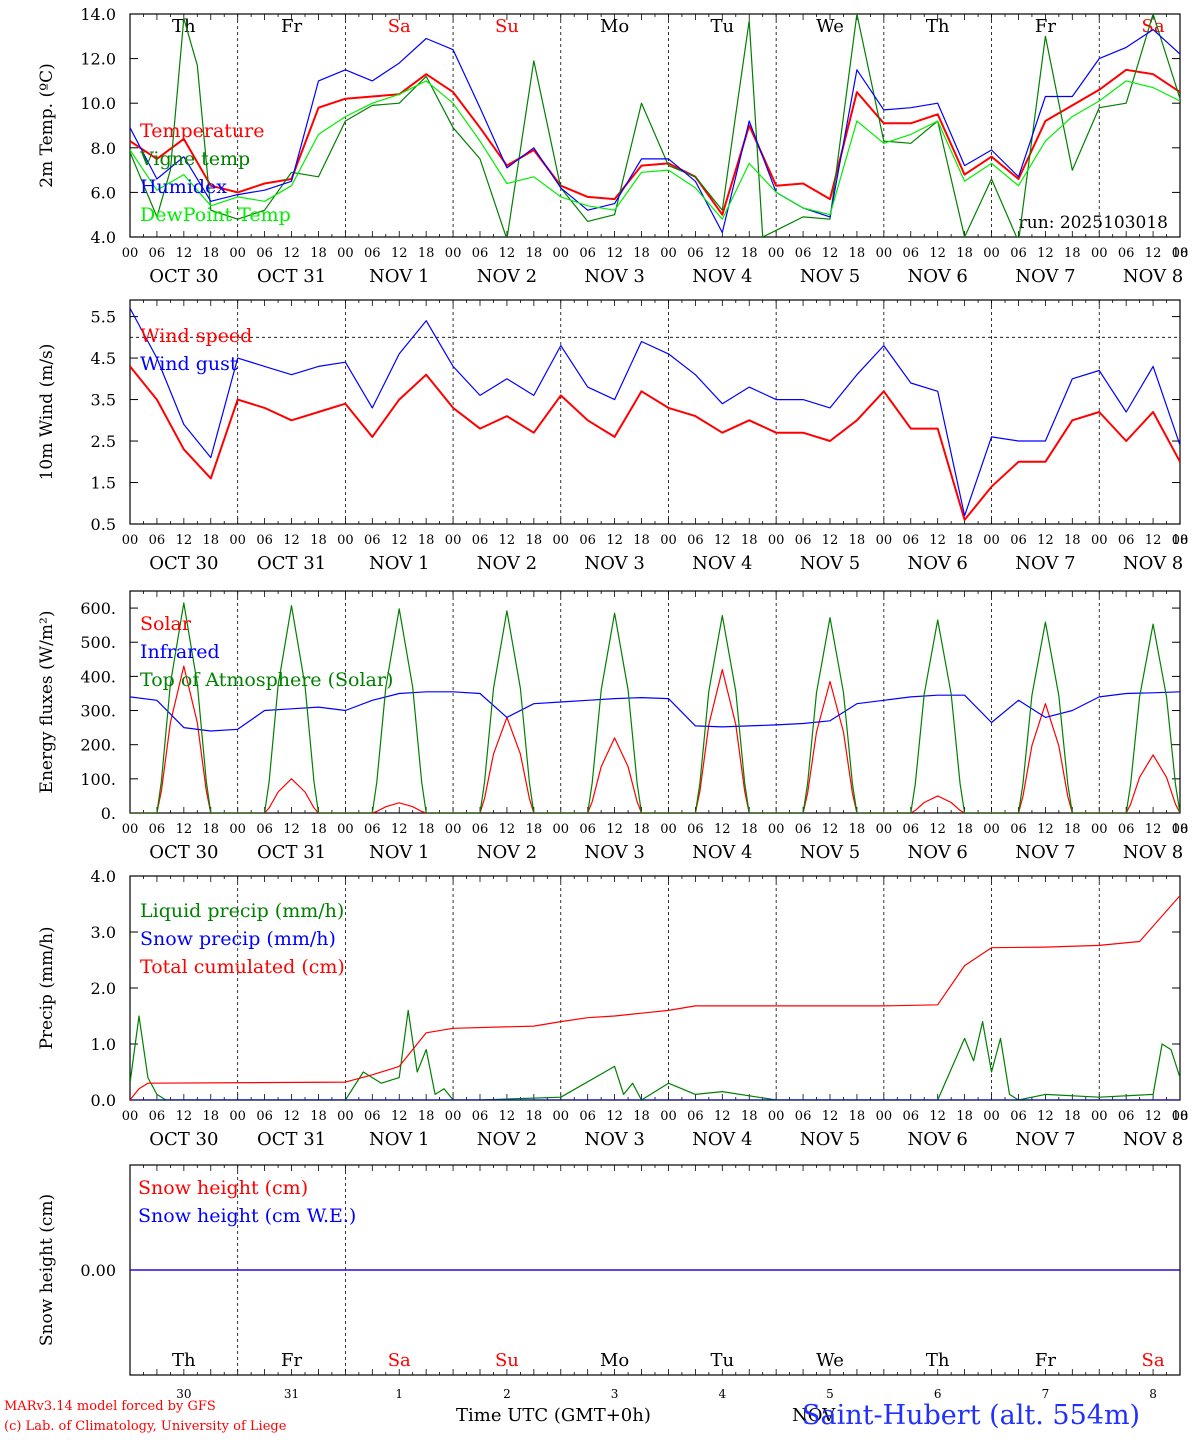  I want to click on date-label: OCT 30, so click(183, 563).